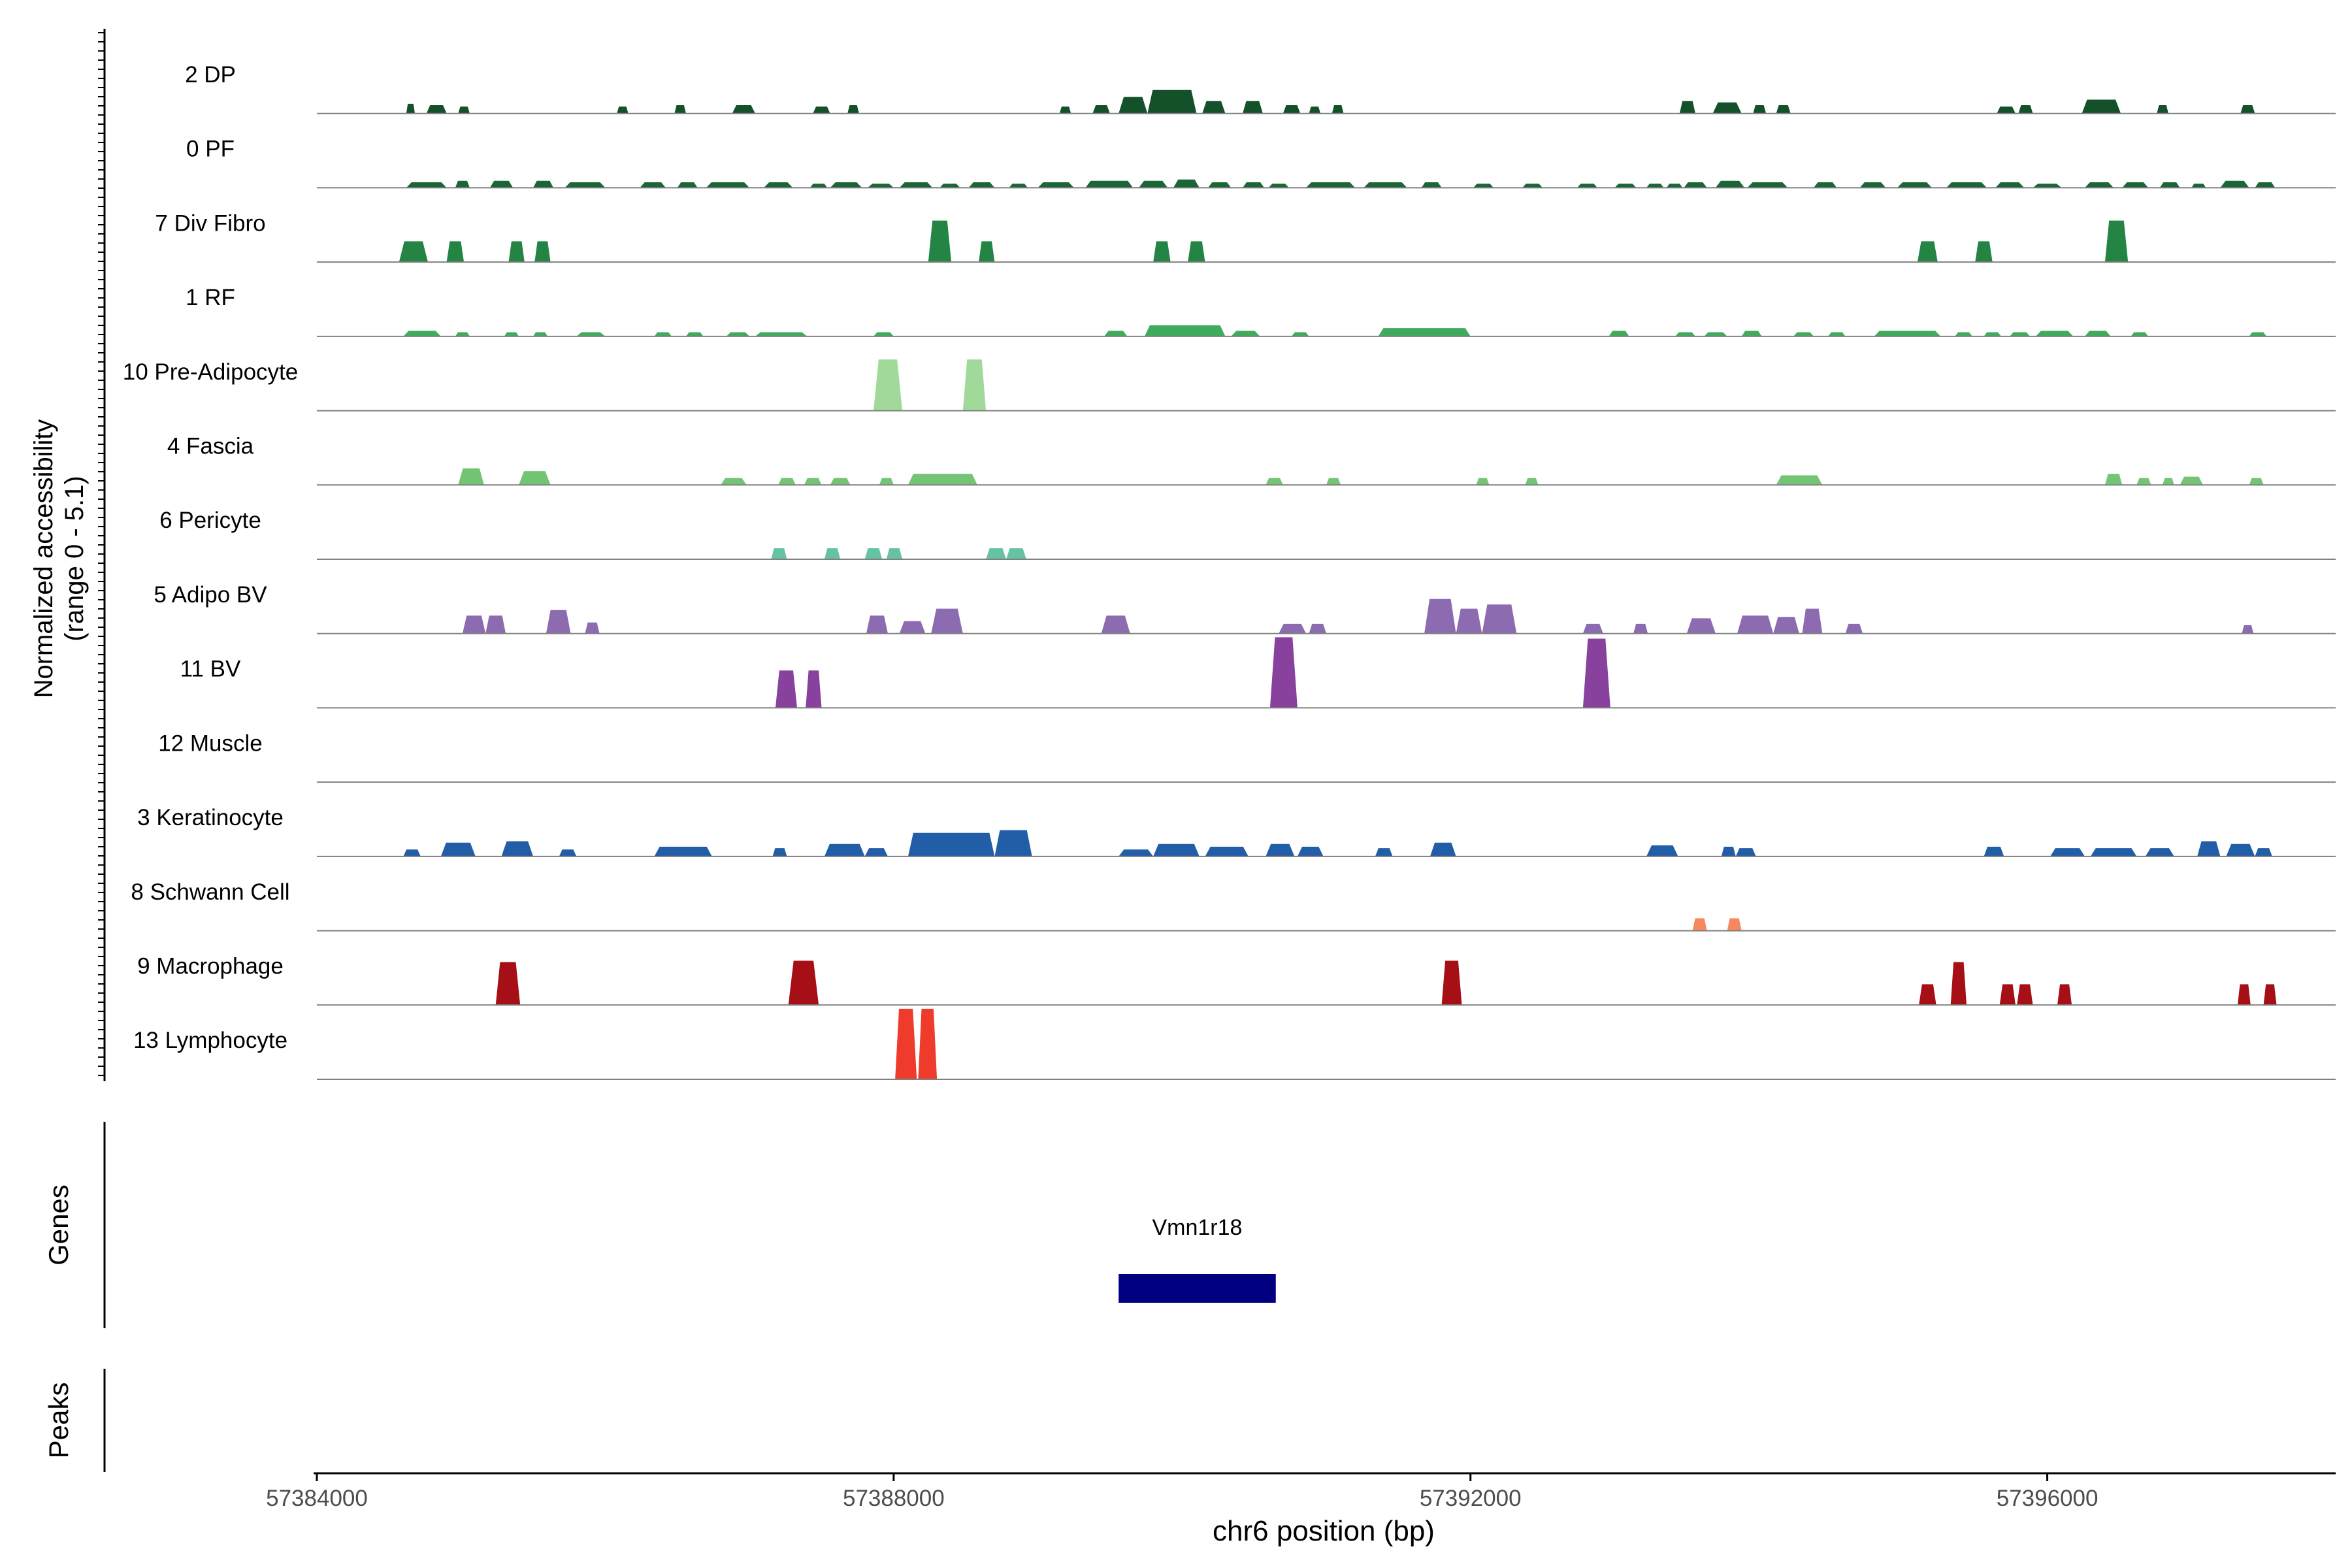 The height and width of the screenshot is (1568, 2352). What do you see at coordinates (1229, 385) in the screenshot?
I see `track: 10 Pre-Adipocyte` at bounding box center [1229, 385].